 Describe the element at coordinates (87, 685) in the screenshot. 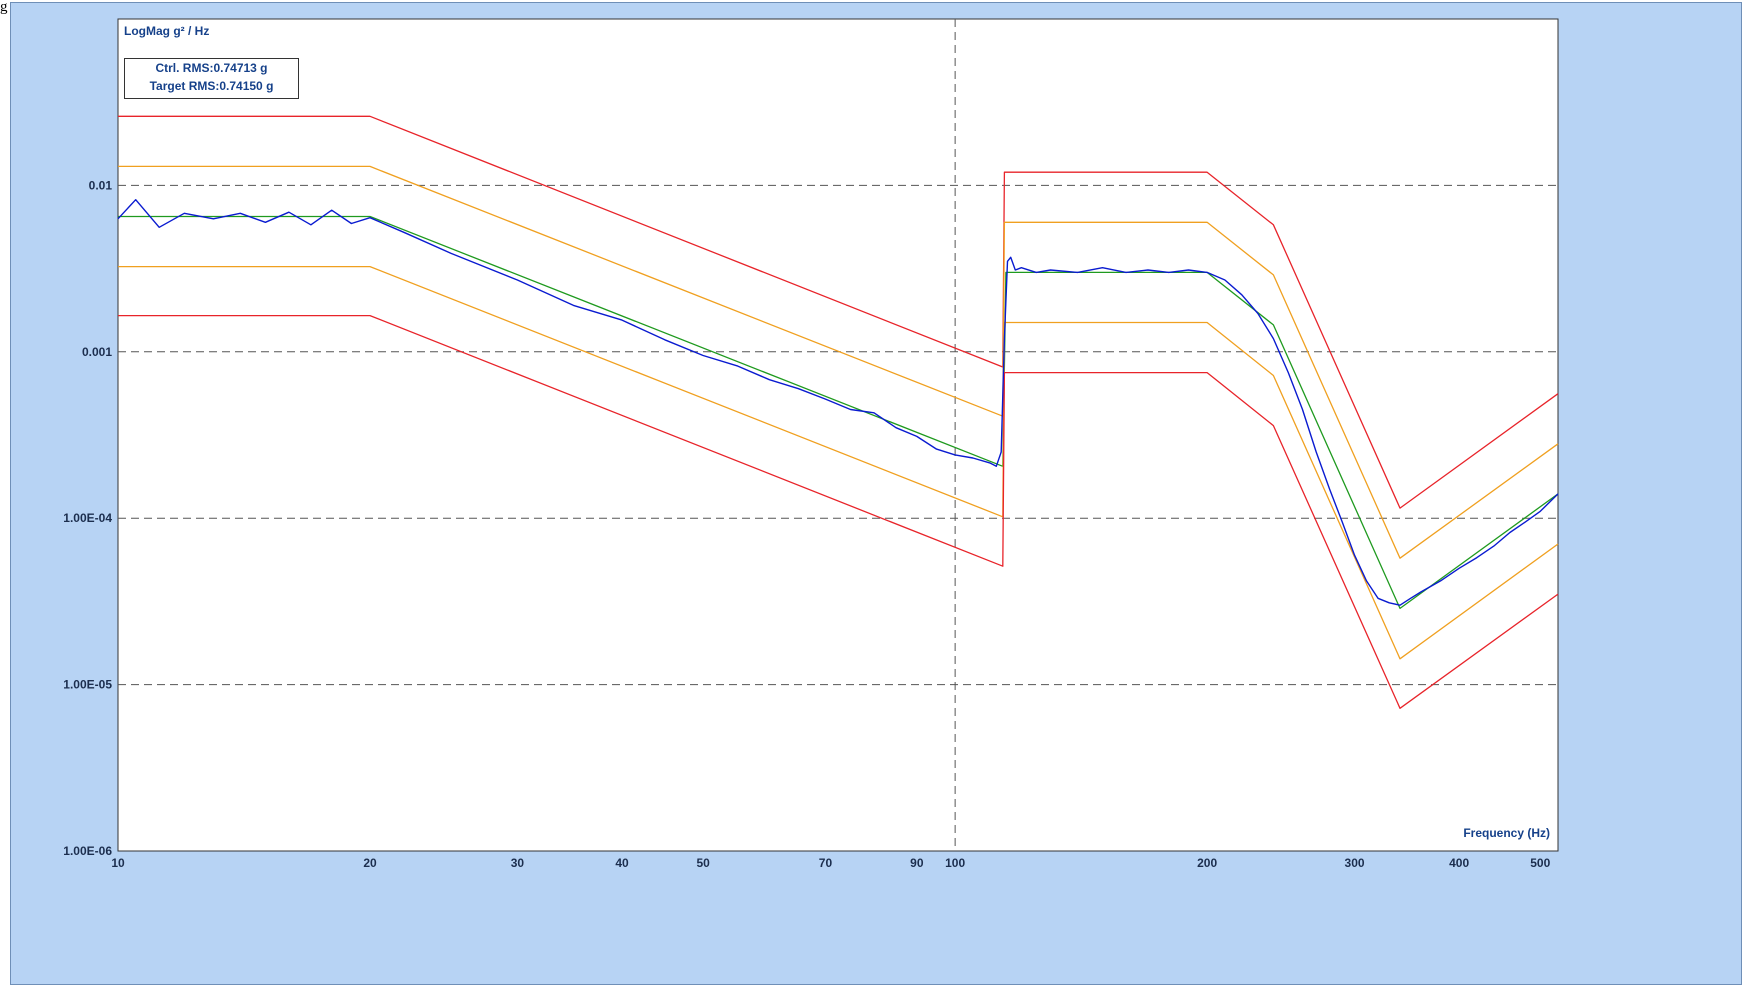

I see `y-tick-label: 1.00E-05` at that location.